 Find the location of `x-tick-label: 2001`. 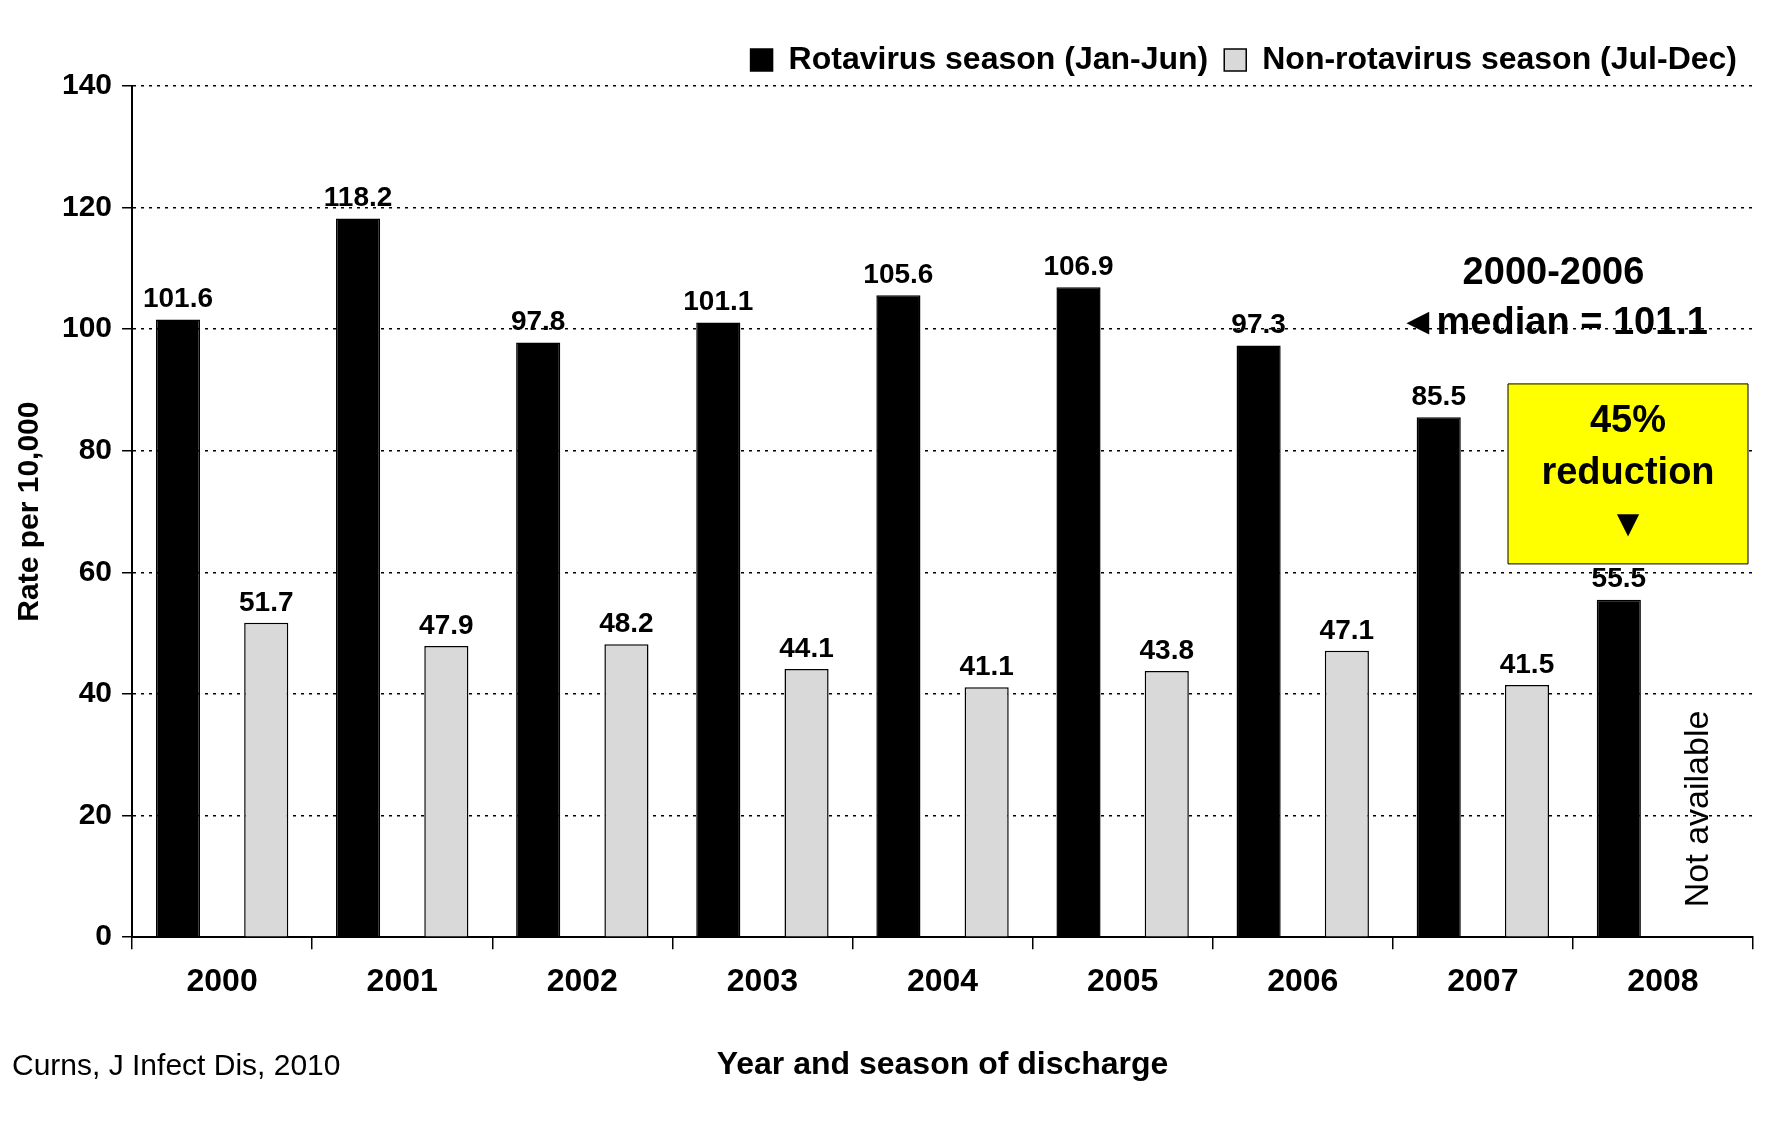

x-tick-label: 2001 is located at coordinates (402, 980).